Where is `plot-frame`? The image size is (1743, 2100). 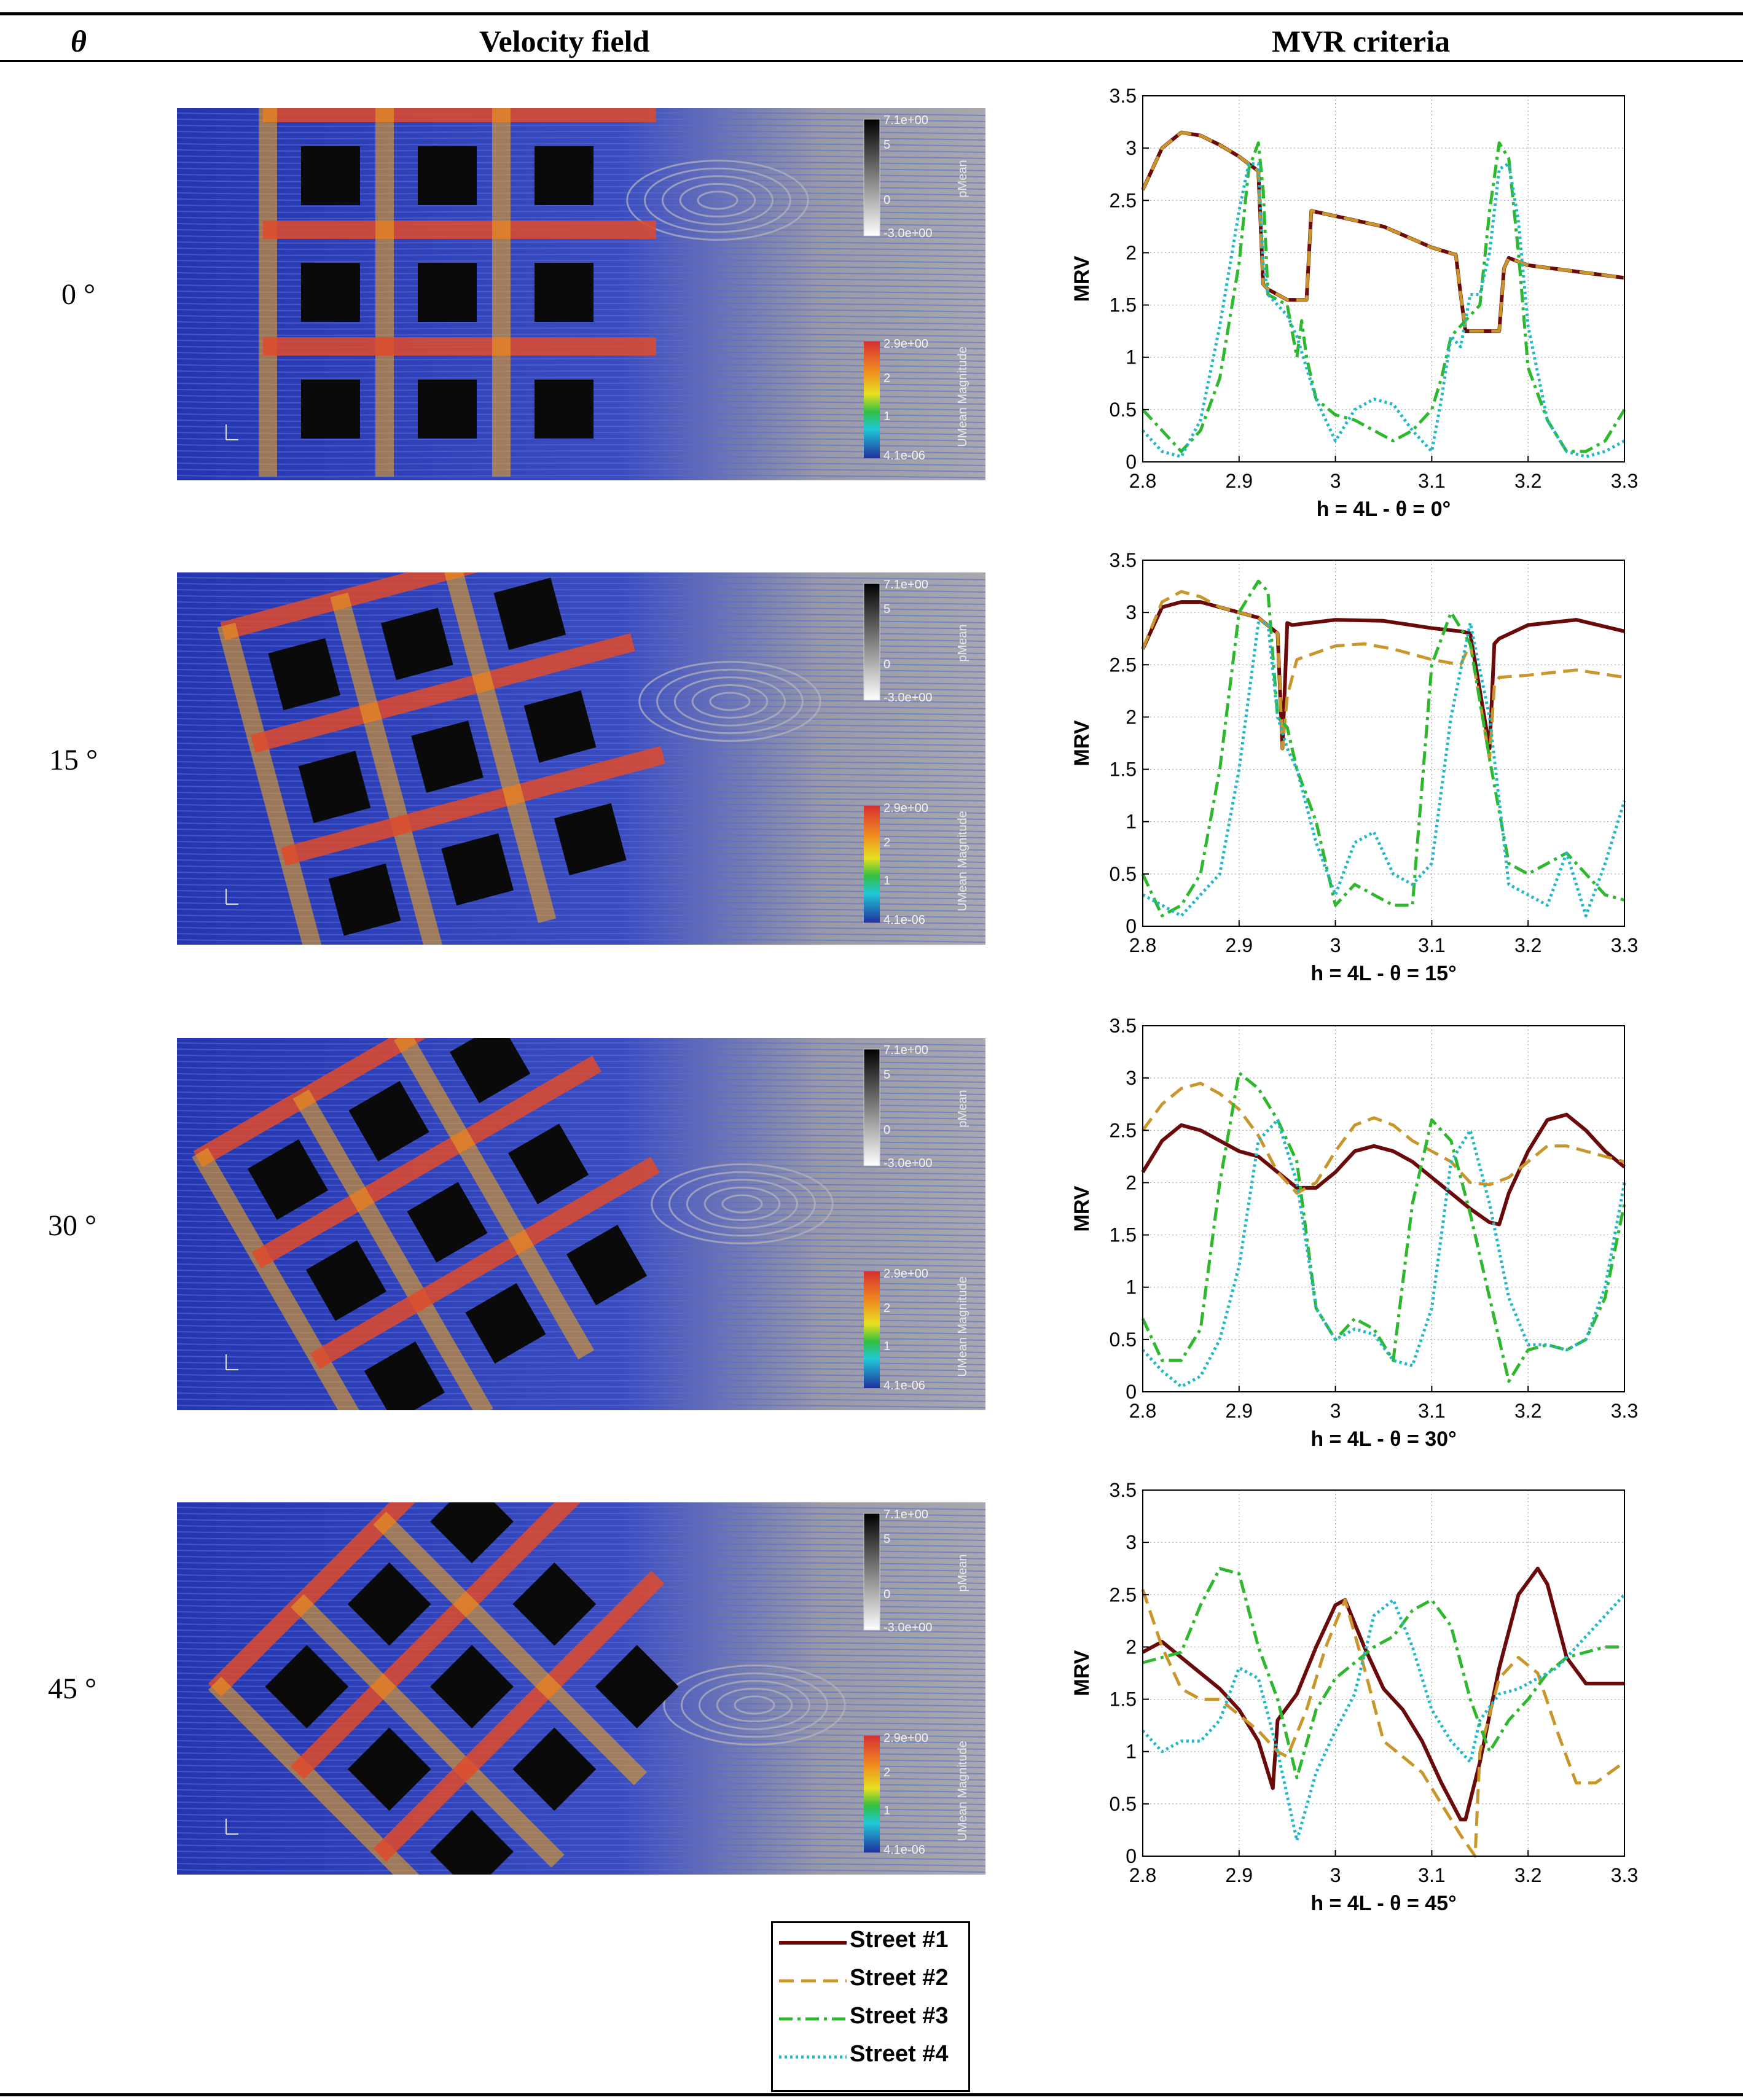 plot-frame is located at coordinates (1383, 743).